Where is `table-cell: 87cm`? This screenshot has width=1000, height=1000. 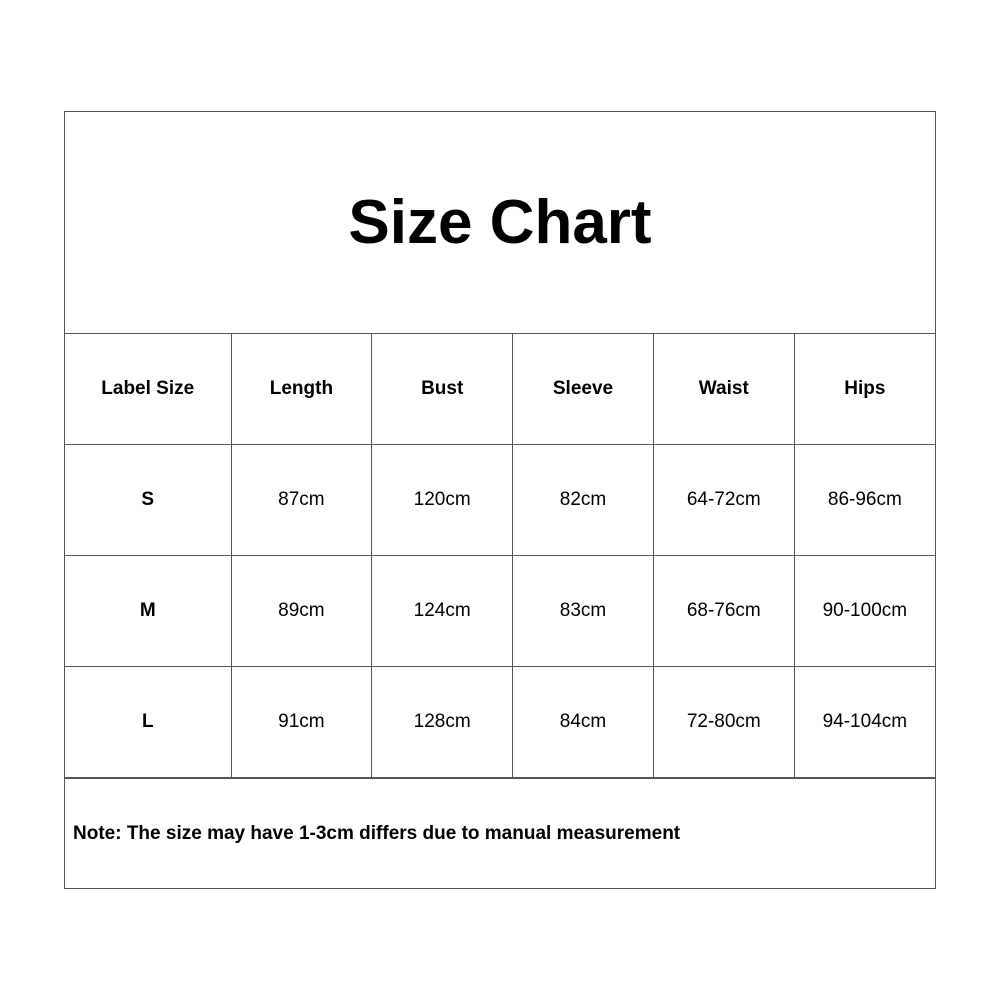 table-cell: 87cm is located at coordinates (301, 500).